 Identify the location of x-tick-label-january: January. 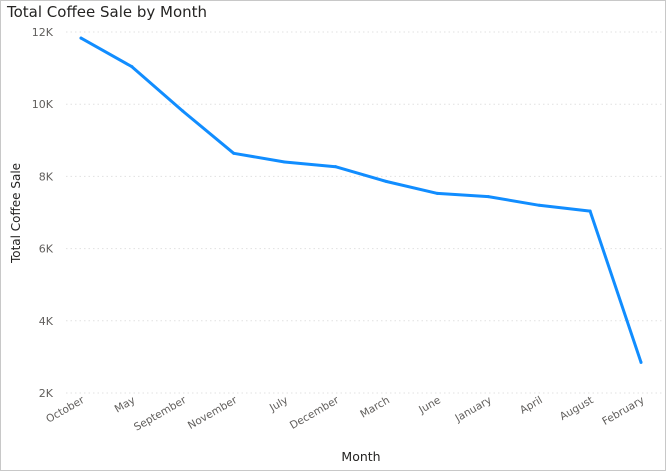
(472, 409).